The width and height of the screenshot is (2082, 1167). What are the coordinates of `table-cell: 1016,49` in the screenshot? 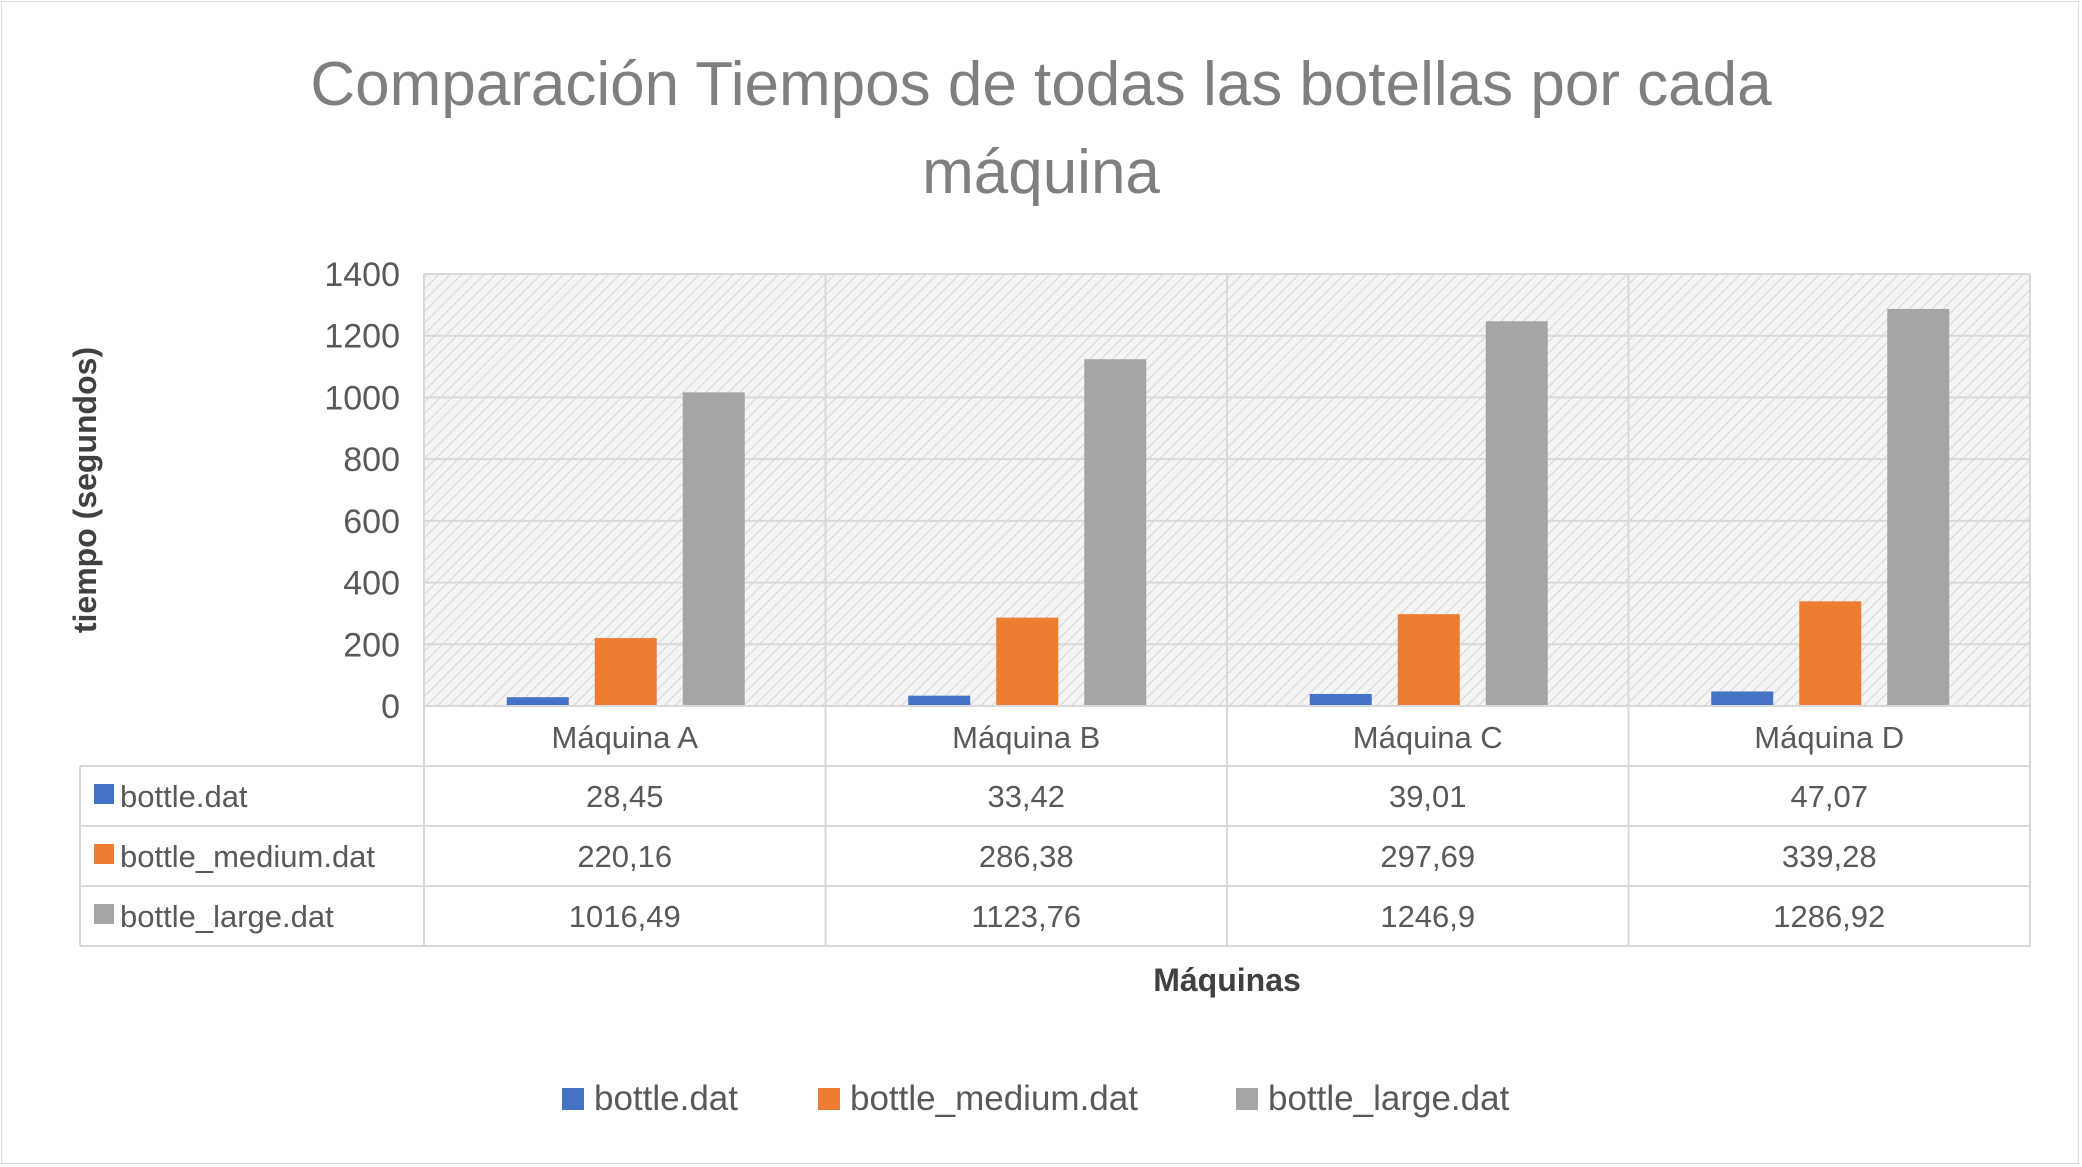 It's located at (625, 916).